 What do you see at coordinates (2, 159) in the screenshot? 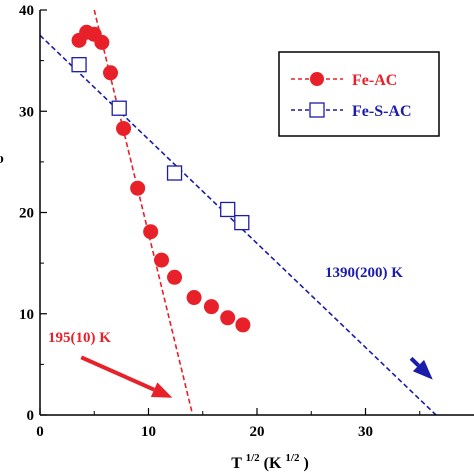
I see `y-axis-label-fragment: υ` at bounding box center [2, 159].